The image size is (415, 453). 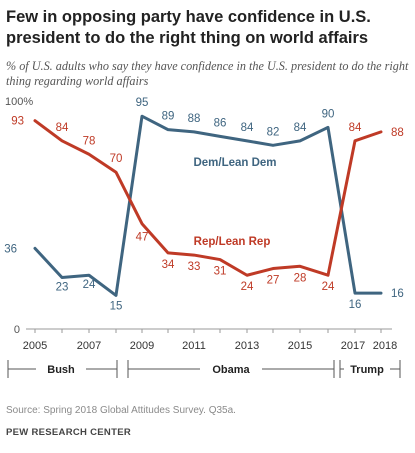 What do you see at coordinates (168, 265) in the screenshot?
I see `data-label: 34` at bounding box center [168, 265].